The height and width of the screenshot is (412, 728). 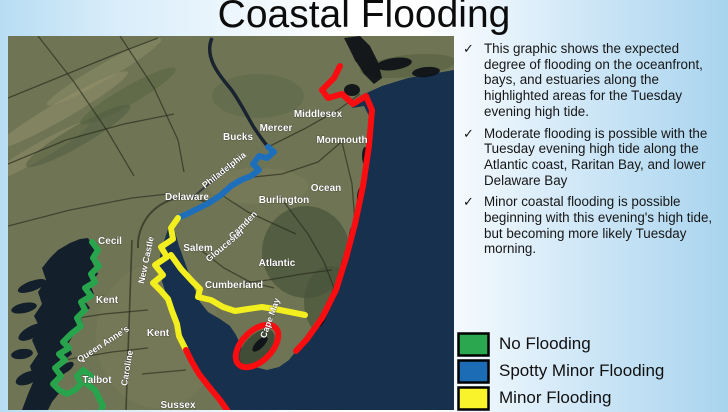 What do you see at coordinates (198, 248) in the screenshot?
I see `county-label-salem: Salem` at bounding box center [198, 248].